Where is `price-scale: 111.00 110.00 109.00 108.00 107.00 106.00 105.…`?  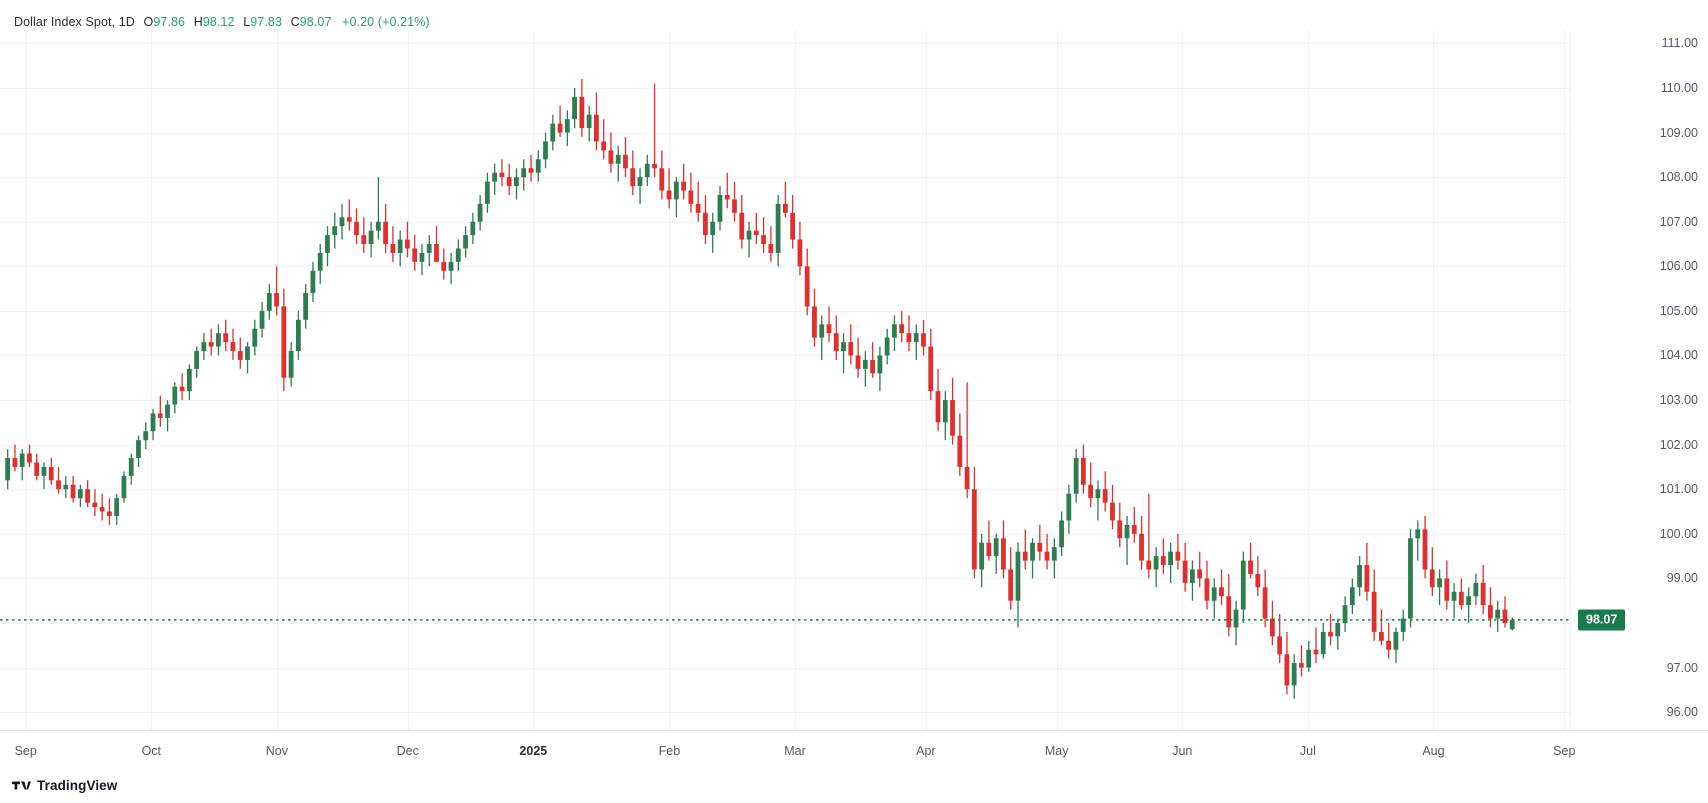
price-scale: 111.00 110.00 109.00 108.00 107.00 106.00 105.… is located at coordinates (1639, 380).